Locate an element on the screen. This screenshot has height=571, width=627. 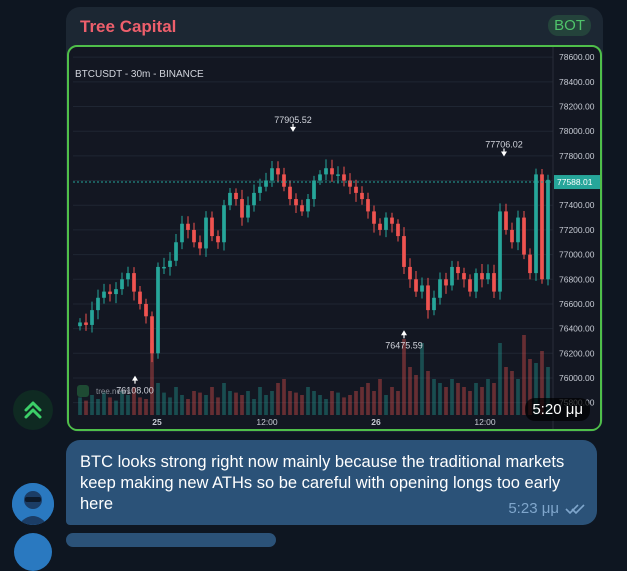
y-tick-label: 78400.00 is located at coordinates (577, 82).